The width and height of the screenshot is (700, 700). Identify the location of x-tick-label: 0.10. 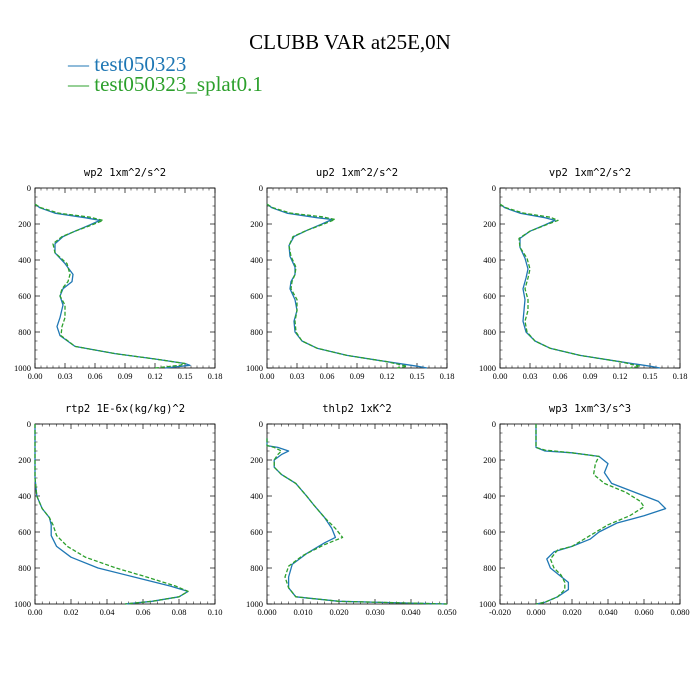
(215, 612).